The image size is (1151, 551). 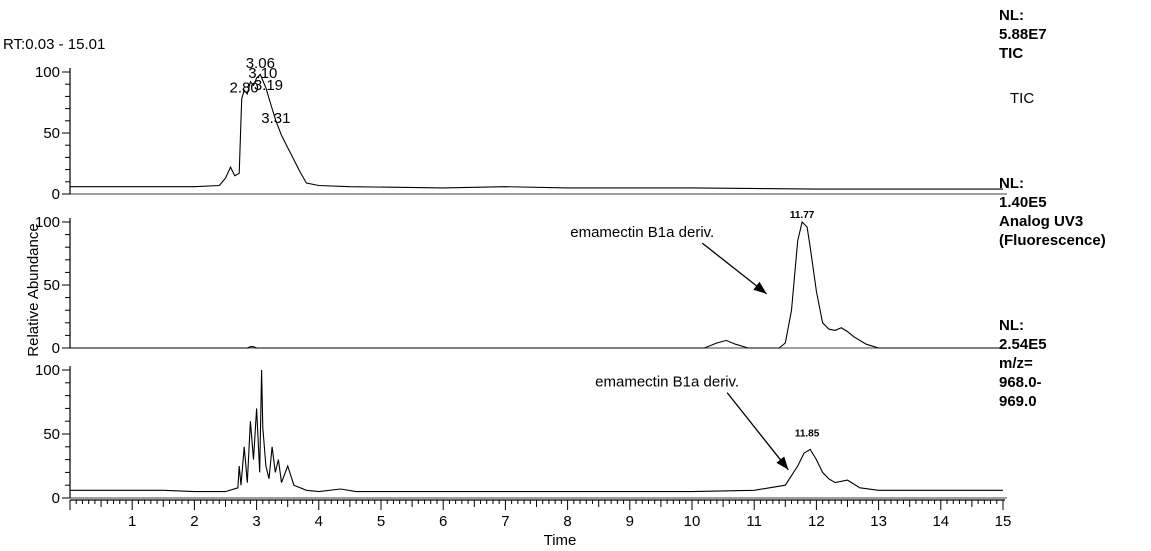 What do you see at coordinates (1023, 34) in the screenshot?
I see `side-label: 5.88E7` at bounding box center [1023, 34].